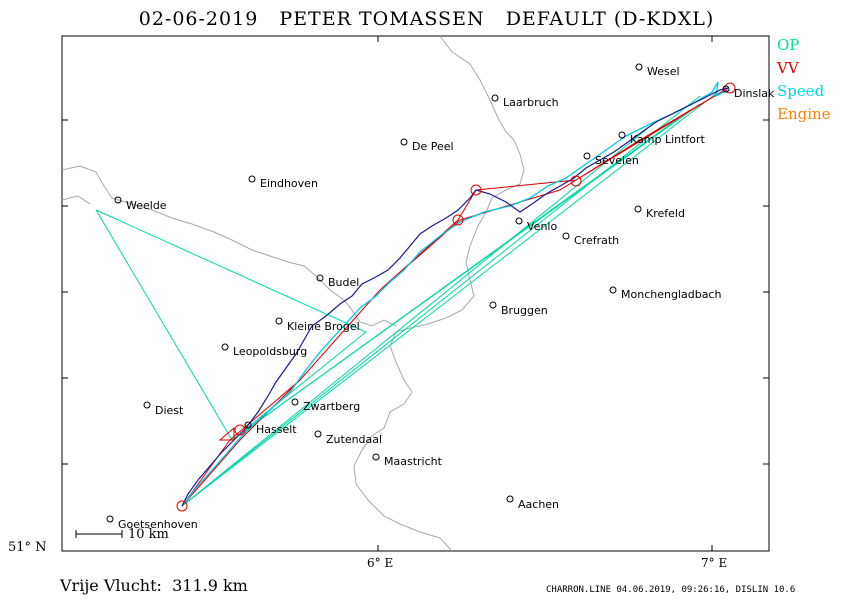 The width and height of the screenshot is (853, 603). Describe the element at coordinates (668, 139) in the screenshot. I see `city-kamp-lintfort: Kamp Lintfort` at that location.